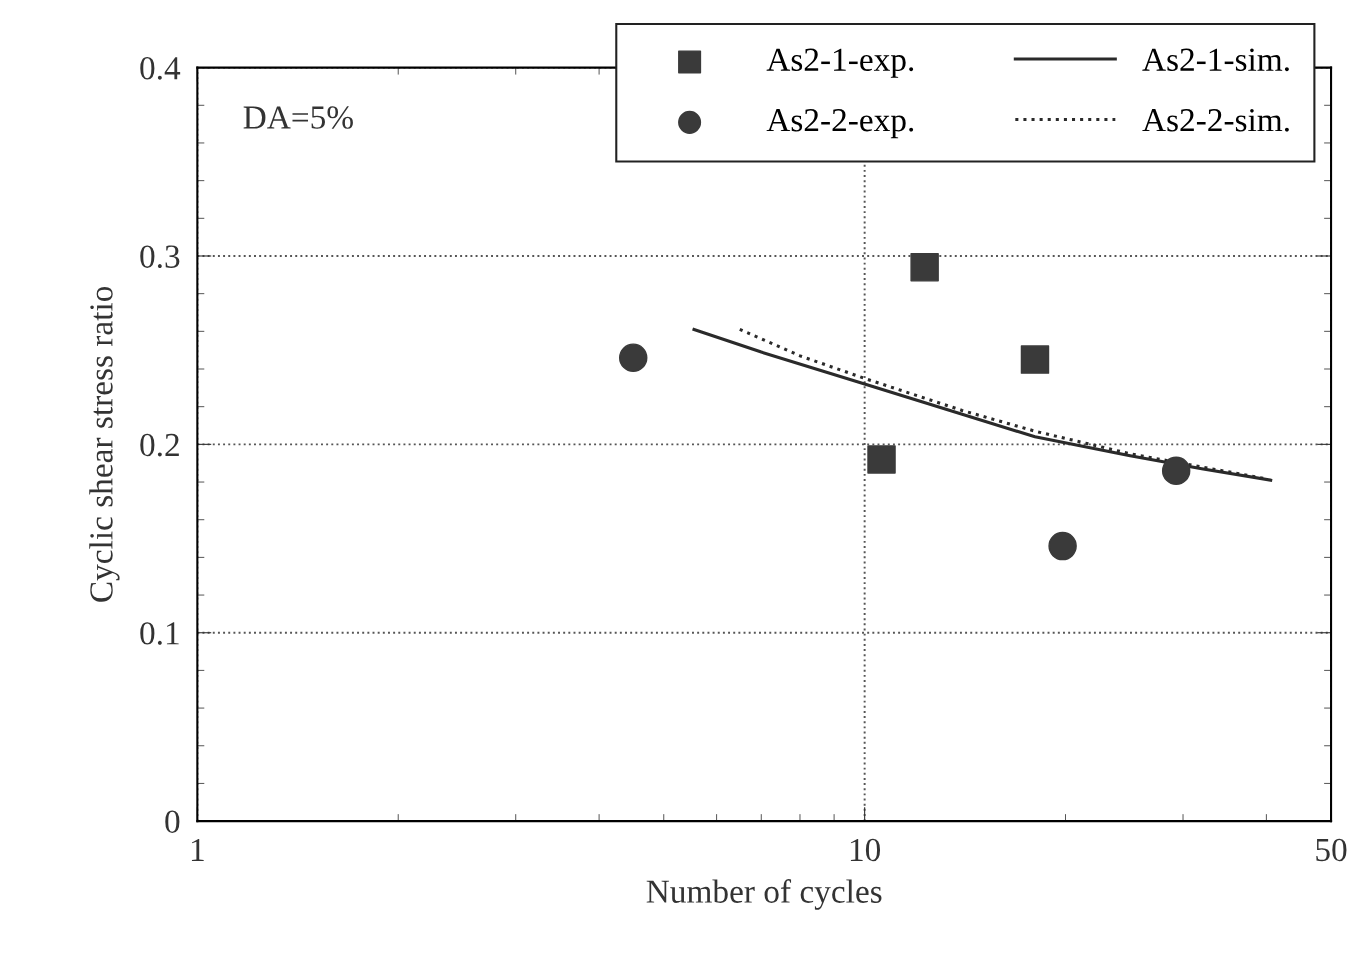 The height and width of the screenshot is (966, 1361). Describe the element at coordinates (1215, 120) in the screenshot. I see `legend-label: As2-2-sim.` at that location.